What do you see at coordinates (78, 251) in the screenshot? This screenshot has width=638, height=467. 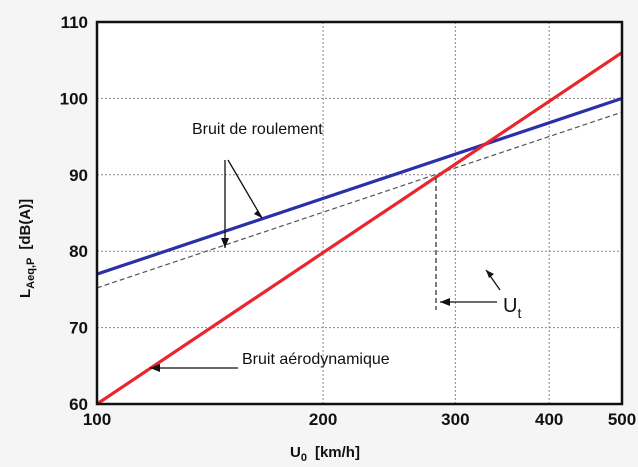 I see `y-tick-label: 80` at bounding box center [78, 251].